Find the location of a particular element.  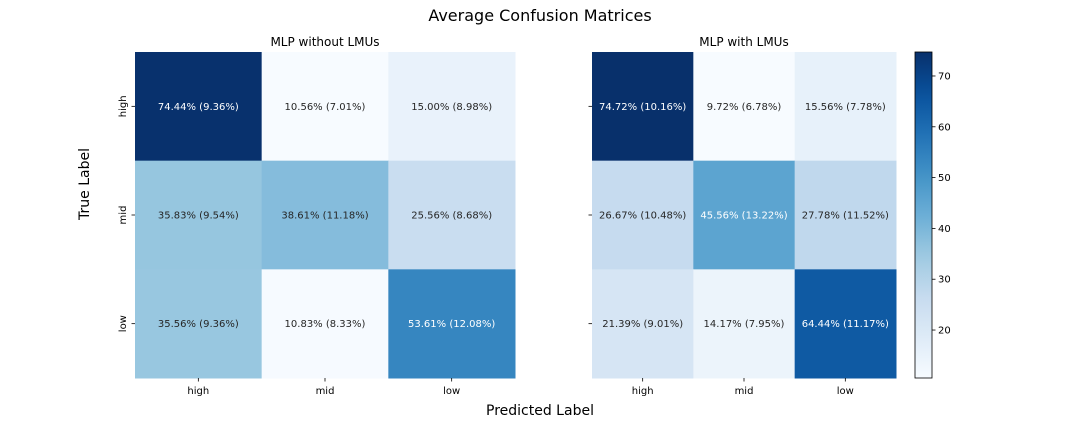

panel-title: MLP with LMUs is located at coordinates (743, 42).